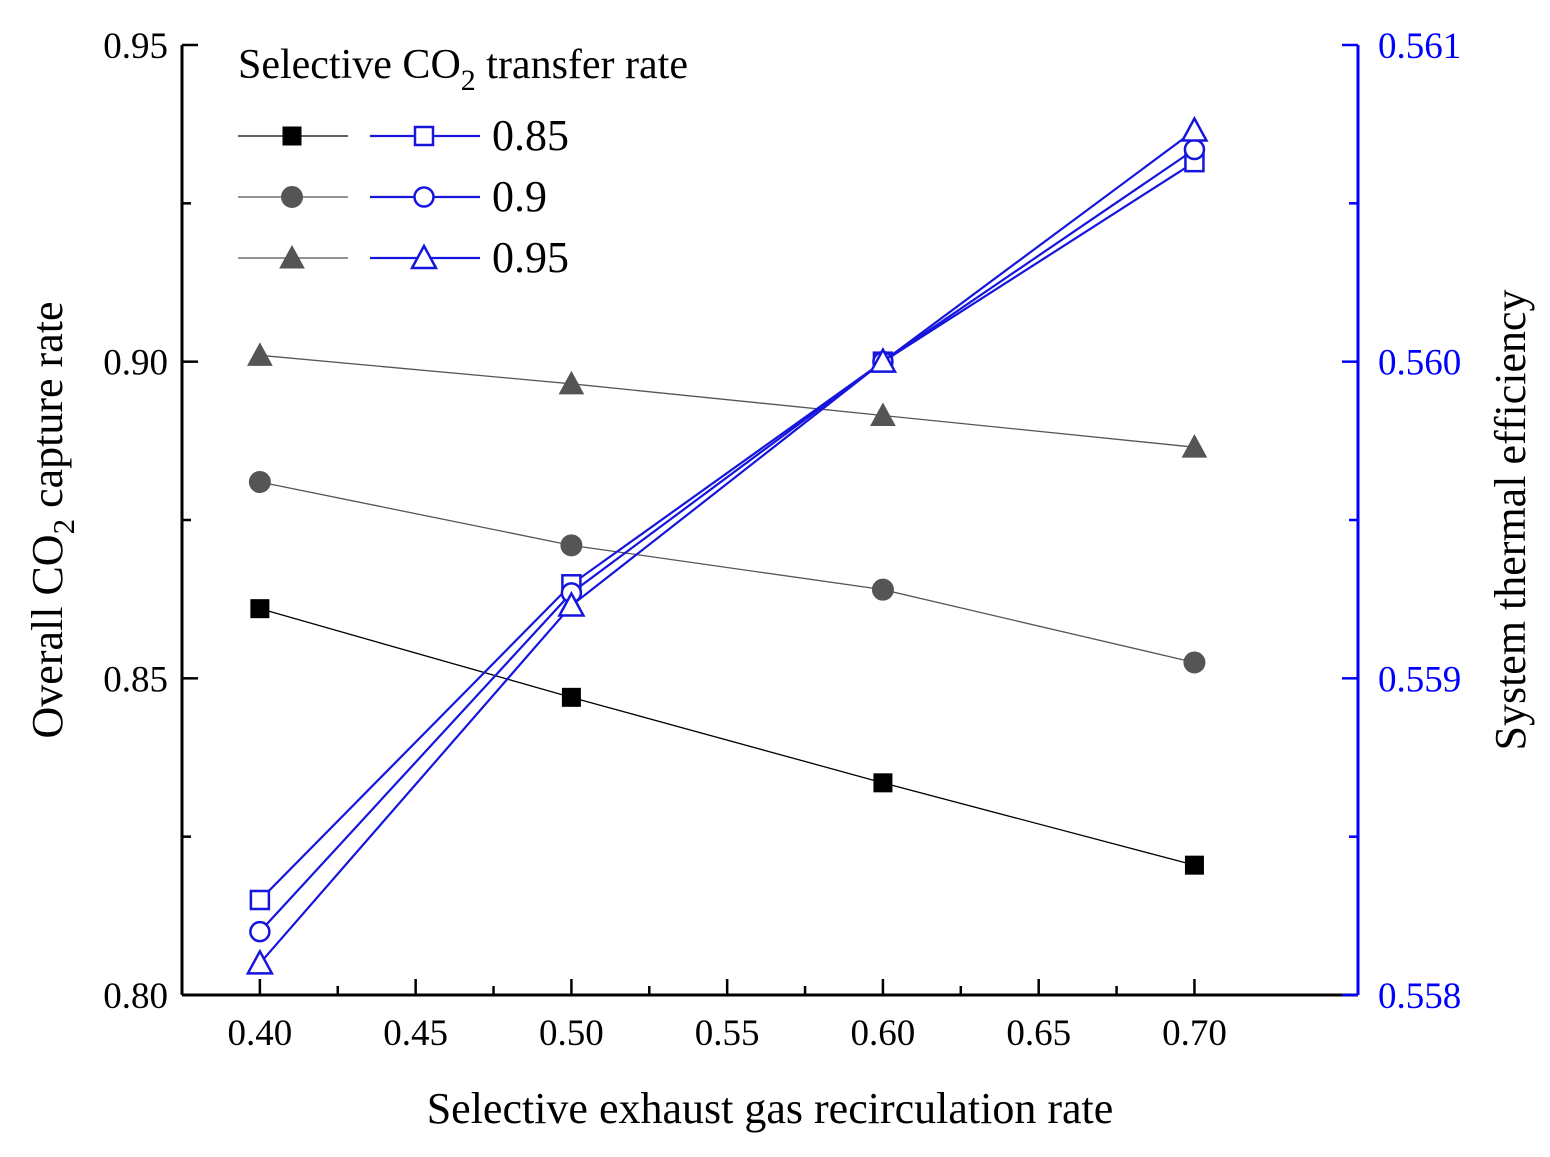 The height and width of the screenshot is (1157, 1550). I want to click on x-tick-label-1: 0.45, so click(415, 1033).